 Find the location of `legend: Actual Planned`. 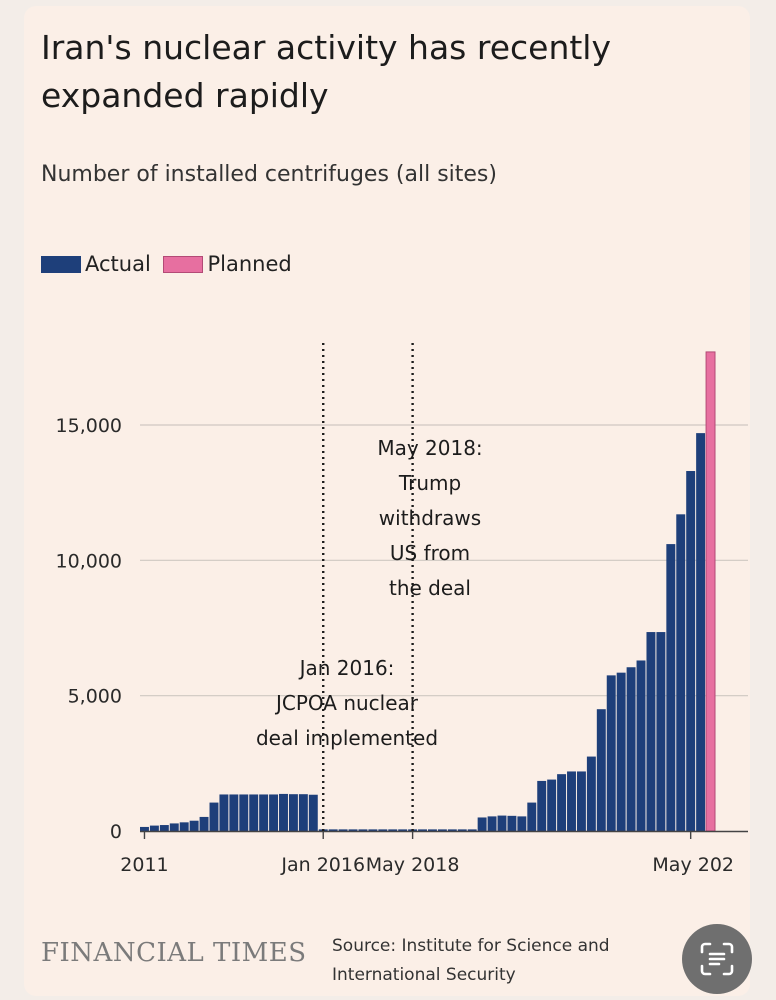

legend: Actual Planned is located at coordinates (169, 265).